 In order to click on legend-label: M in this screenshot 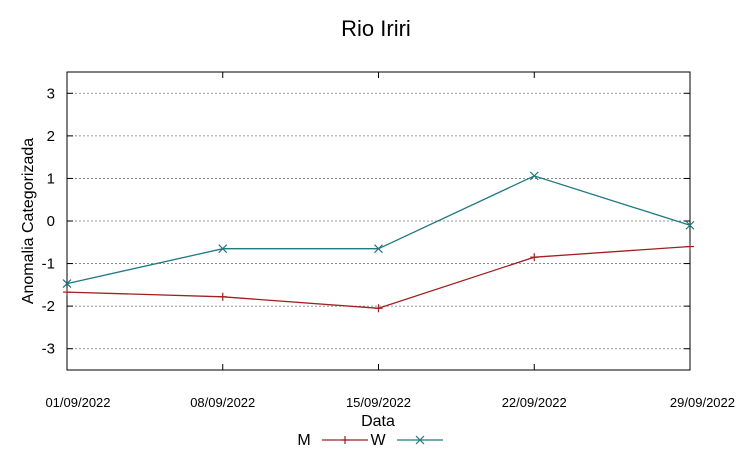, I will do `click(303, 440)`.